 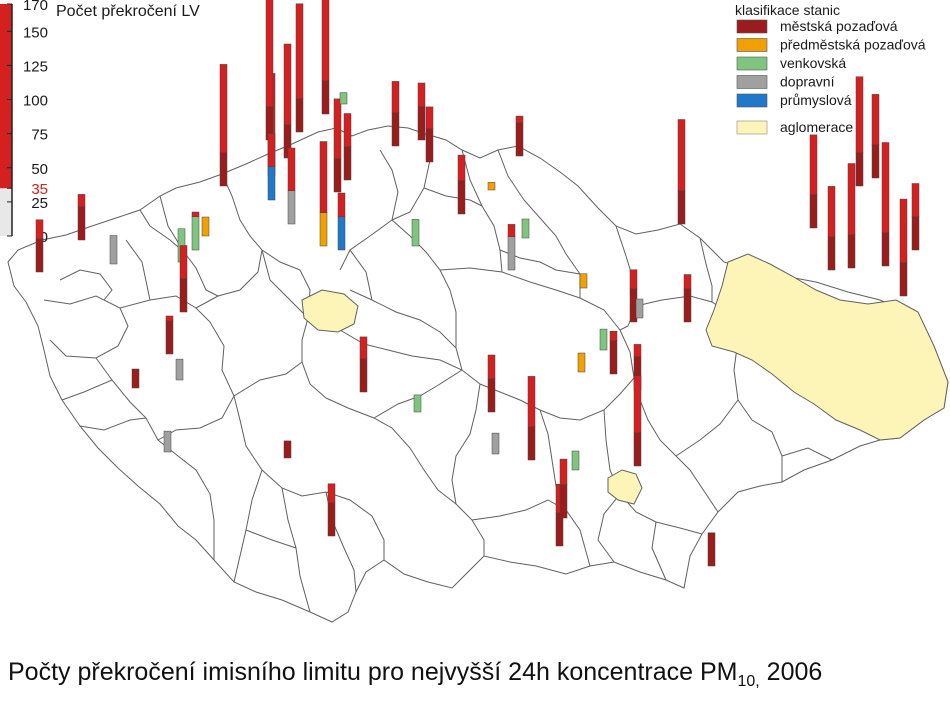 What do you see at coordinates (787, 10) in the screenshot?
I see `legend-title: klasifikace stanic` at bounding box center [787, 10].